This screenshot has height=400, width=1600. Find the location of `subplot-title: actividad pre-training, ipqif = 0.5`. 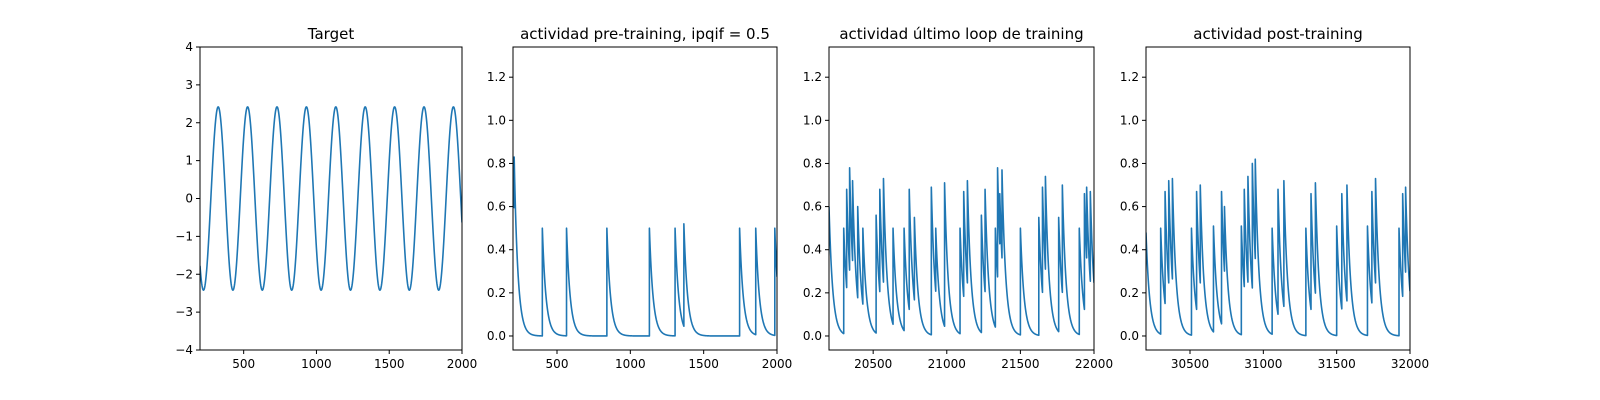

subplot-title: actividad pre-training, ipqif = 0.5 is located at coordinates (645, 34).